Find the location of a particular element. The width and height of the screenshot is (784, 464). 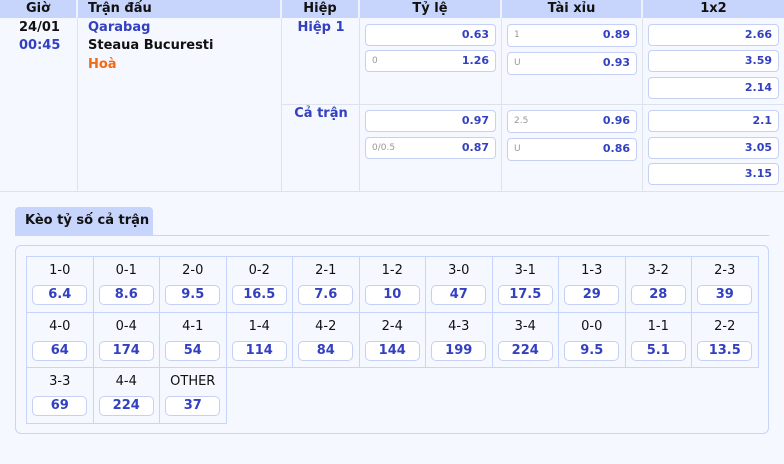

score-cell: 2-4 144 is located at coordinates (392, 340).